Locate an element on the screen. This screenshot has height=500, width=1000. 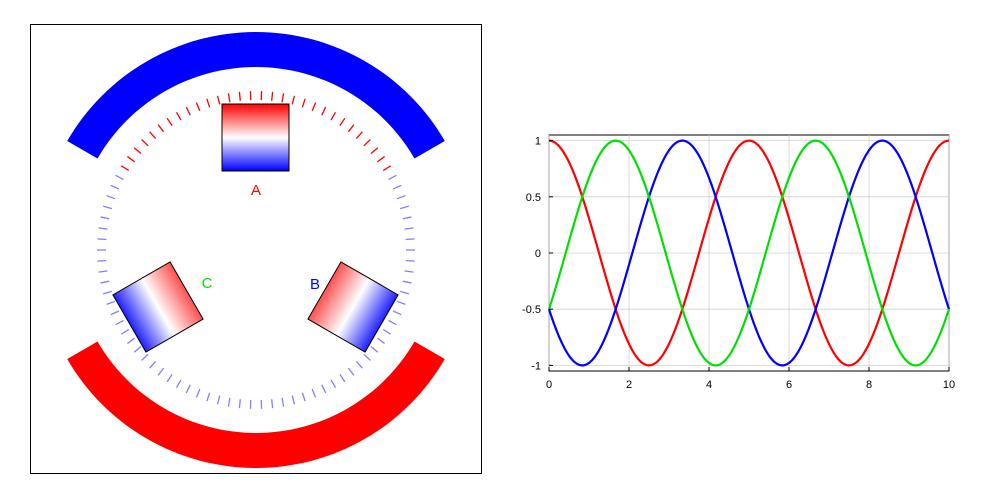
x-tick-label: 4 is located at coordinates (709, 385).